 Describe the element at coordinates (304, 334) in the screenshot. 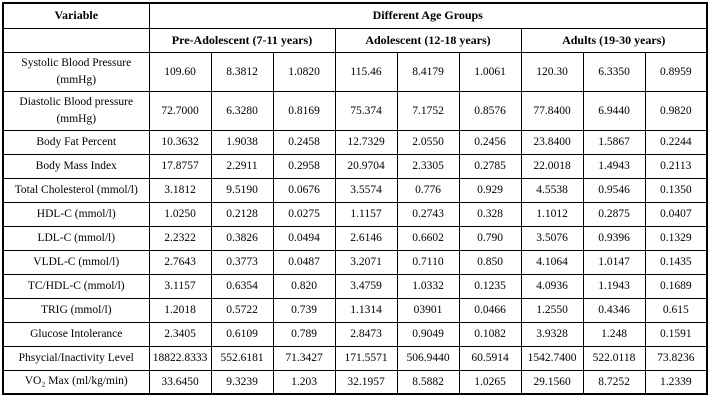

I see `value-cell: 0.789` at that location.